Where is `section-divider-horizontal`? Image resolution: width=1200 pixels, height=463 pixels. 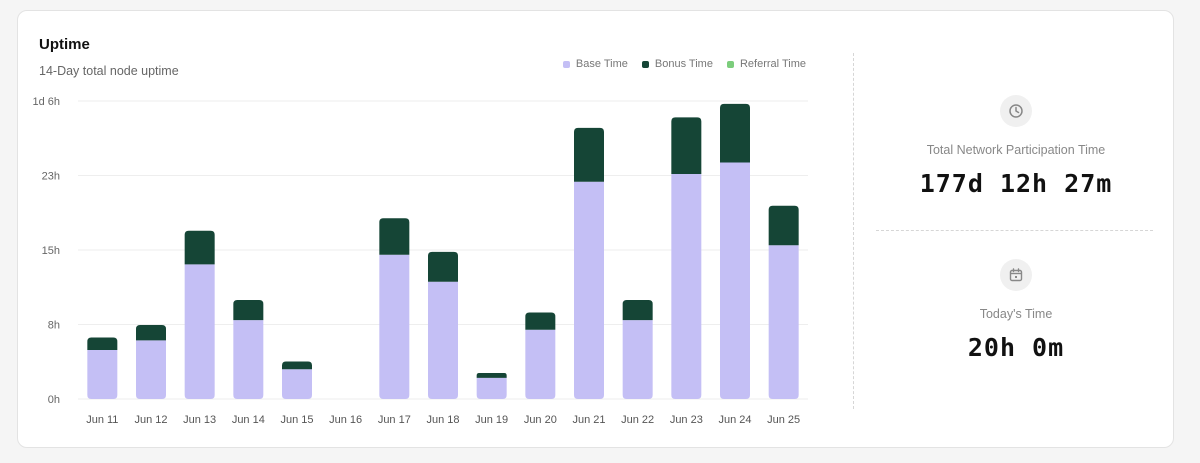
section-divider-horizontal is located at coordinates (1014, 230).